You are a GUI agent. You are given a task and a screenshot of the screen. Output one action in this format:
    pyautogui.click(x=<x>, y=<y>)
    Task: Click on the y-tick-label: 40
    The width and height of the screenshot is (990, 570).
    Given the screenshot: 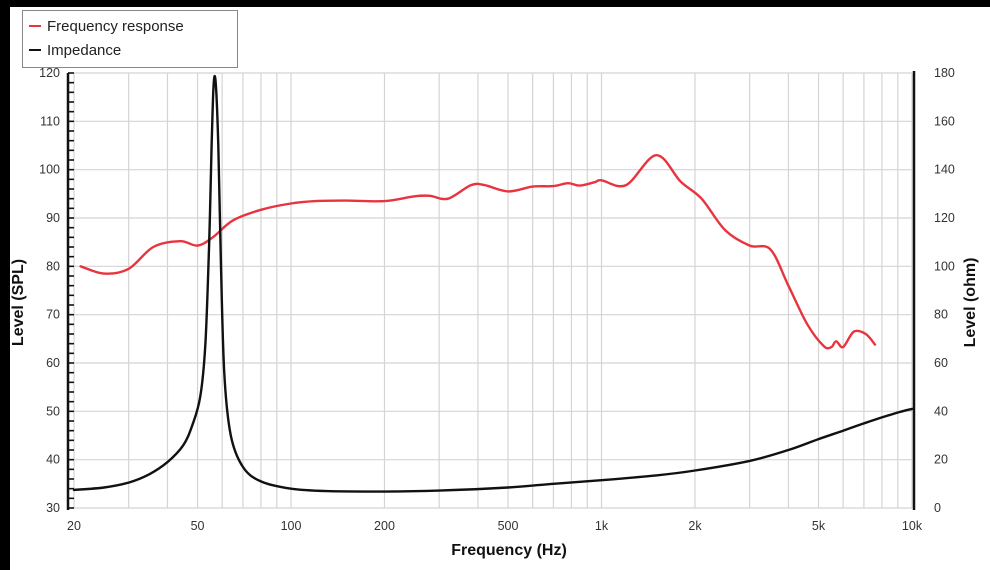 What is the action you would take?
    pyautogui.click(x=53, y=460)
    